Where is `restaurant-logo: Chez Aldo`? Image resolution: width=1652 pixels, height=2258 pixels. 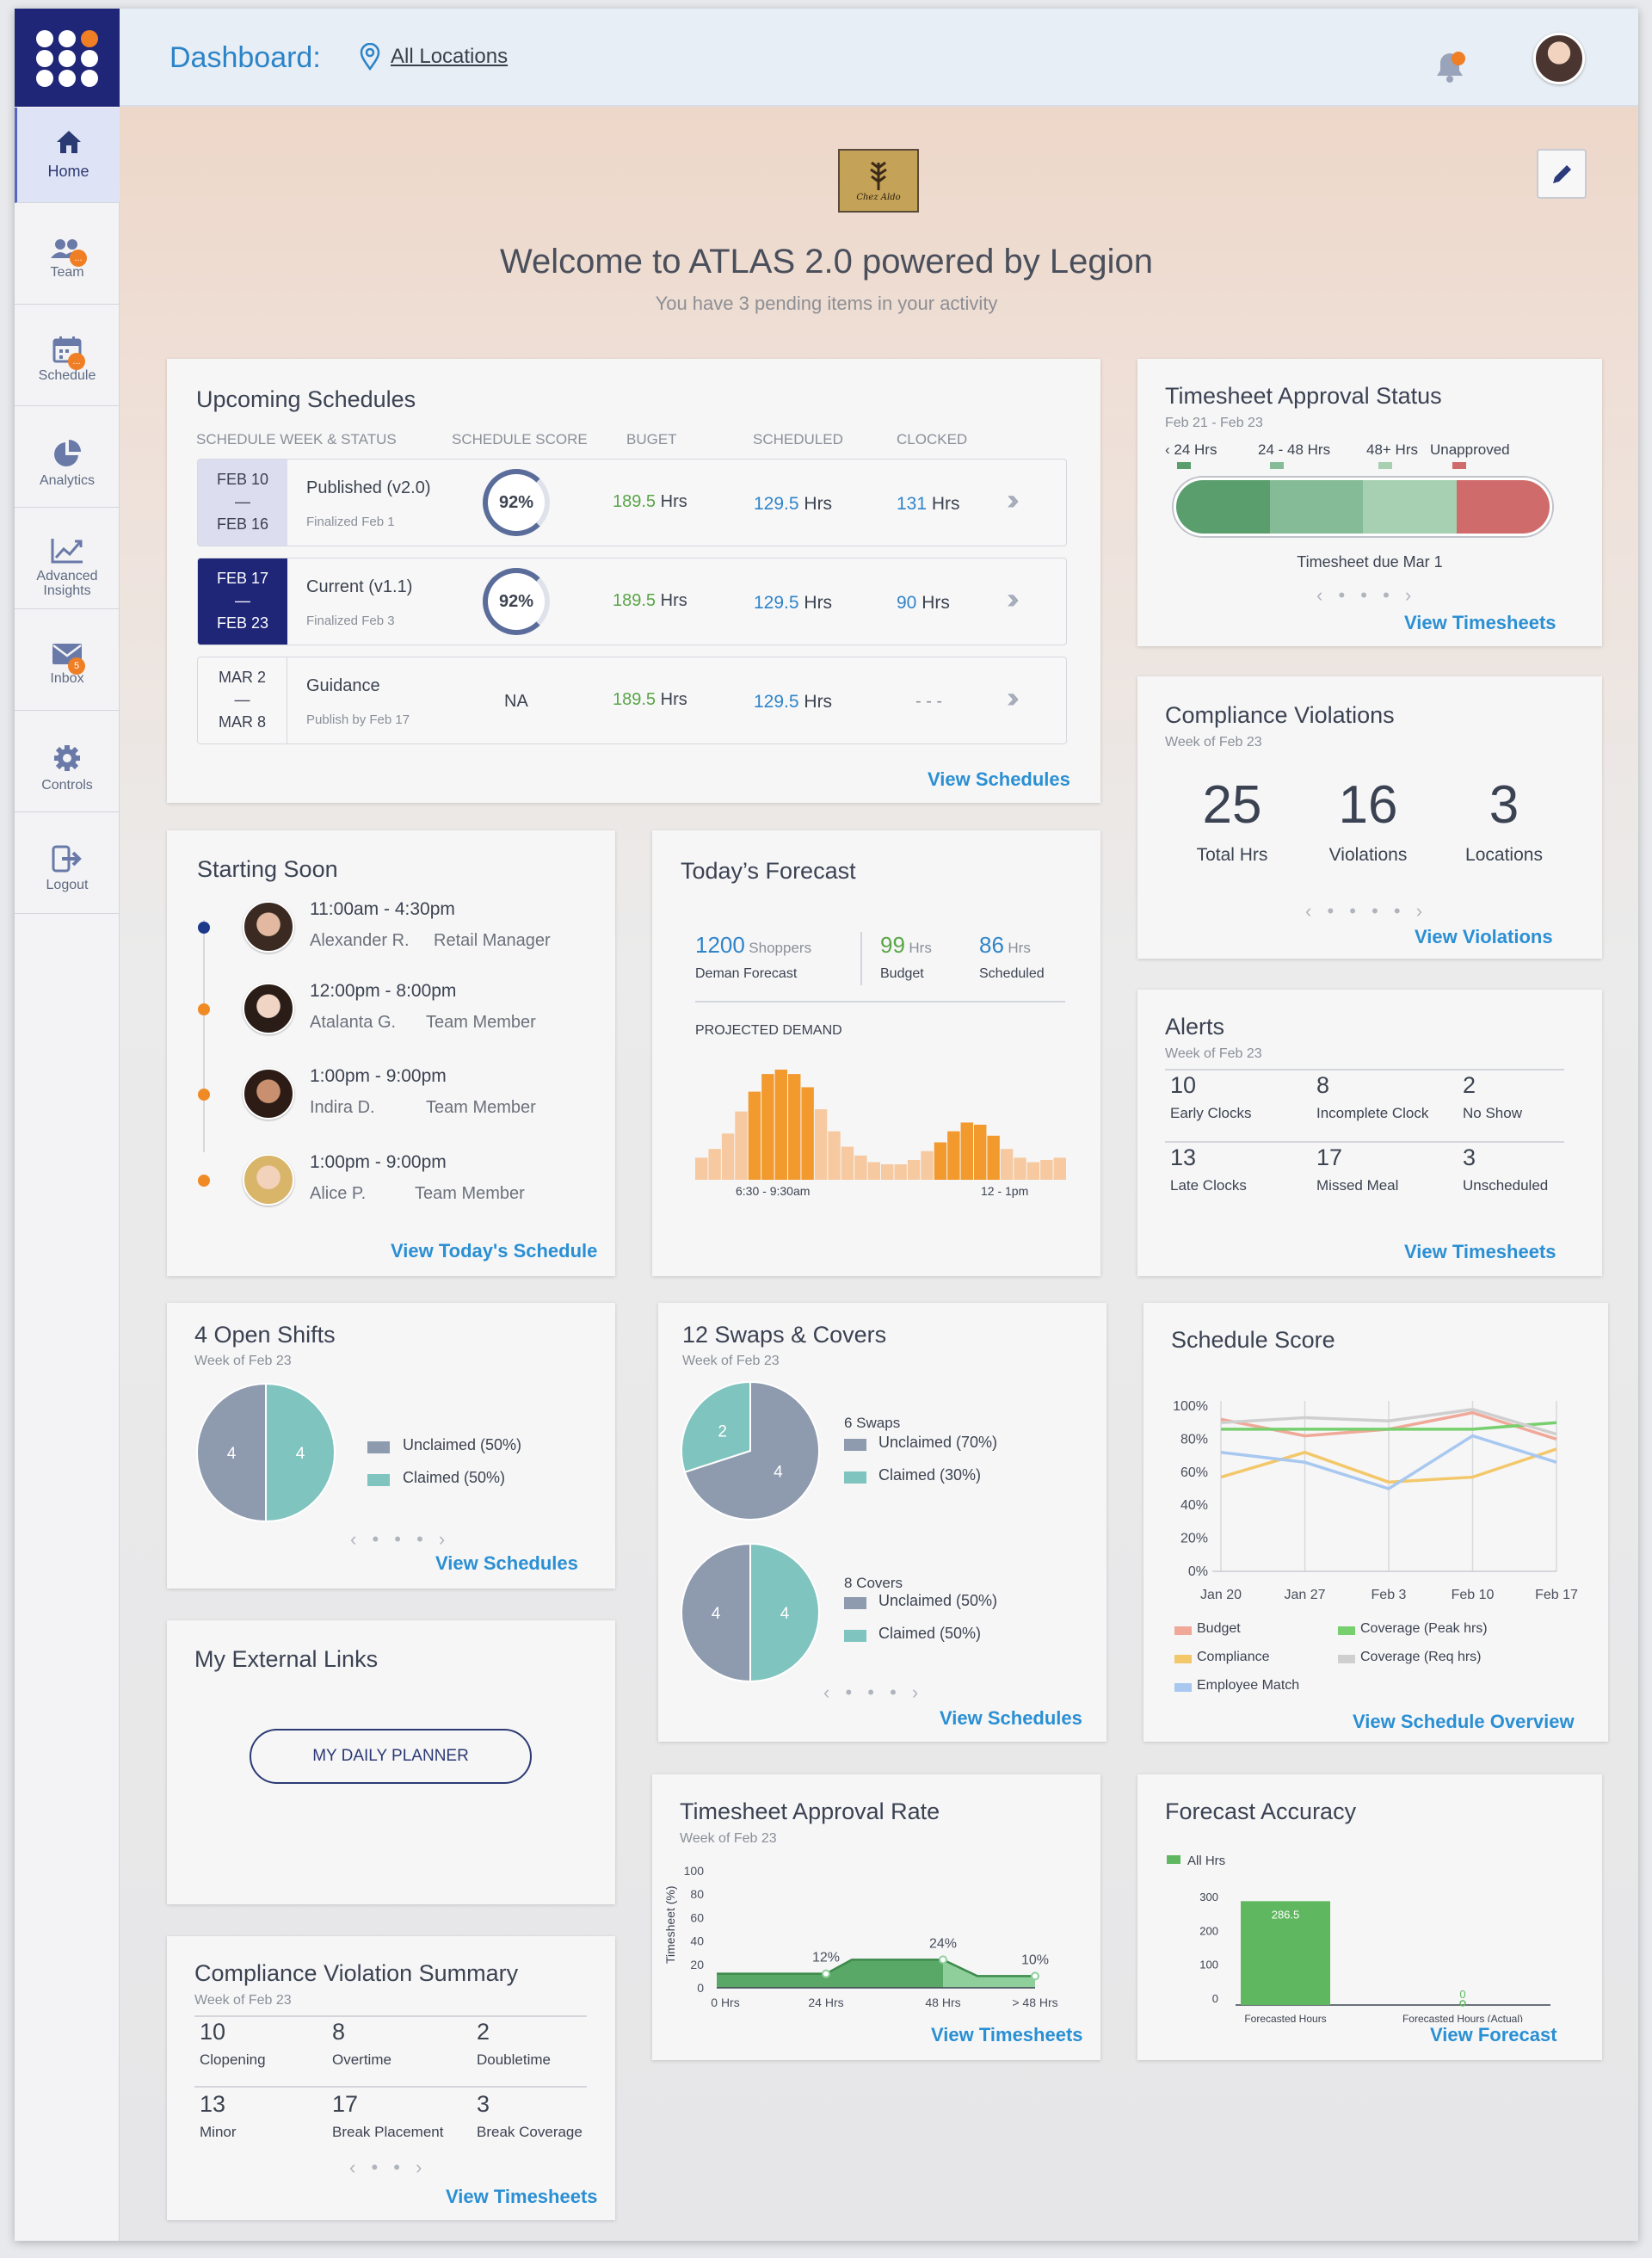 restaurant-logo: Chez Aldo is located at coordinates (878, 181).